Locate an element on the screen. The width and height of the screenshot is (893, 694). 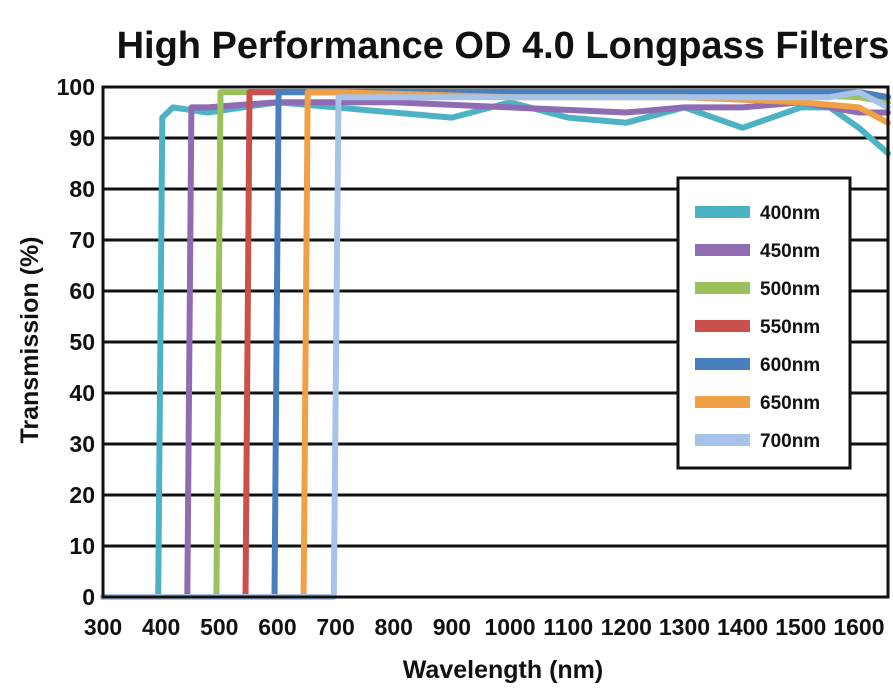
x-tick-label: 700 is located at coordinates (335, 627).